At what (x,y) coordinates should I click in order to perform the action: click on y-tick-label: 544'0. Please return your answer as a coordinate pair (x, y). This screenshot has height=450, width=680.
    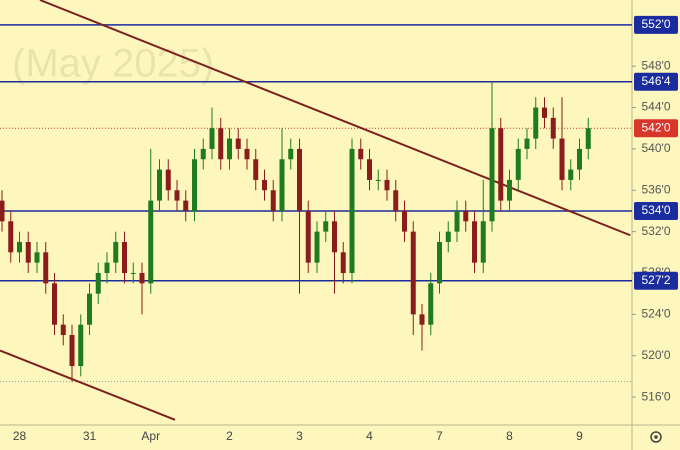
    Looking at the image, I should click on (656, 107).